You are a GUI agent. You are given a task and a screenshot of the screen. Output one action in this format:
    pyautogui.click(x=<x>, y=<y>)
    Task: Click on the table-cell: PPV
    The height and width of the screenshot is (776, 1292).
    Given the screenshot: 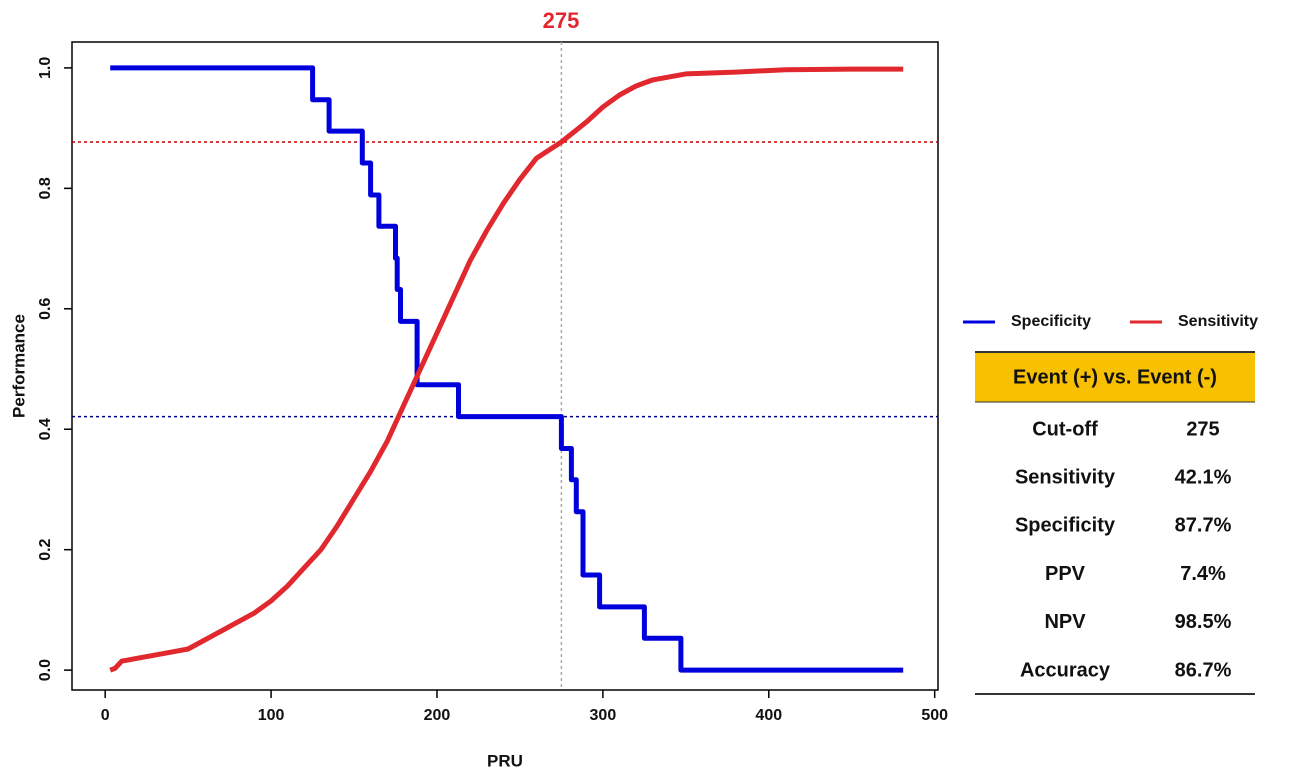 What is the action you would take?
    pyautogui.click(x=1065, y=574)
    